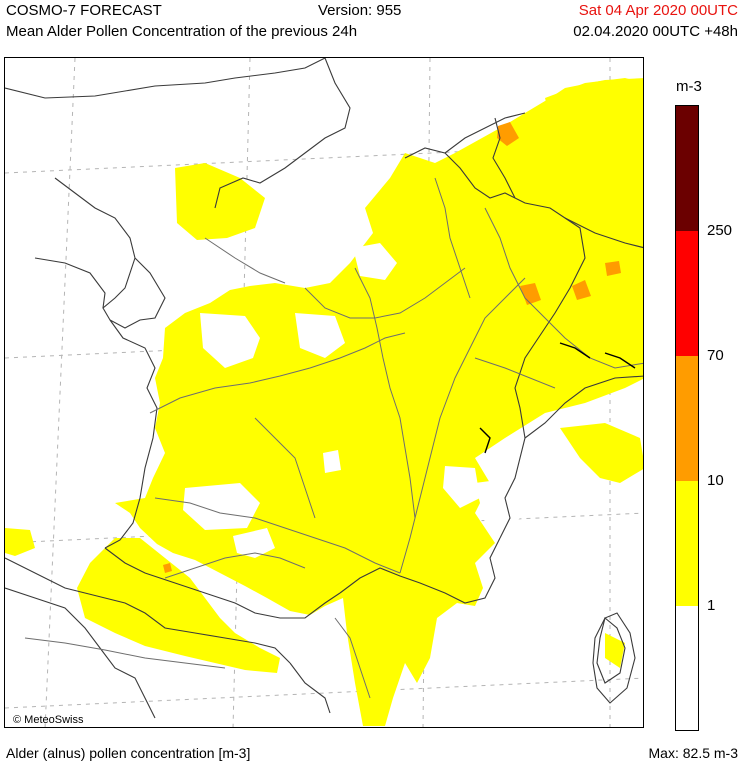 The height and width of the screenshot is (766, 750). Describe the element at coordinates (48, 720) in the screenshot. I see `meteoswiss-credit: © MeteoSwiss` at that location.